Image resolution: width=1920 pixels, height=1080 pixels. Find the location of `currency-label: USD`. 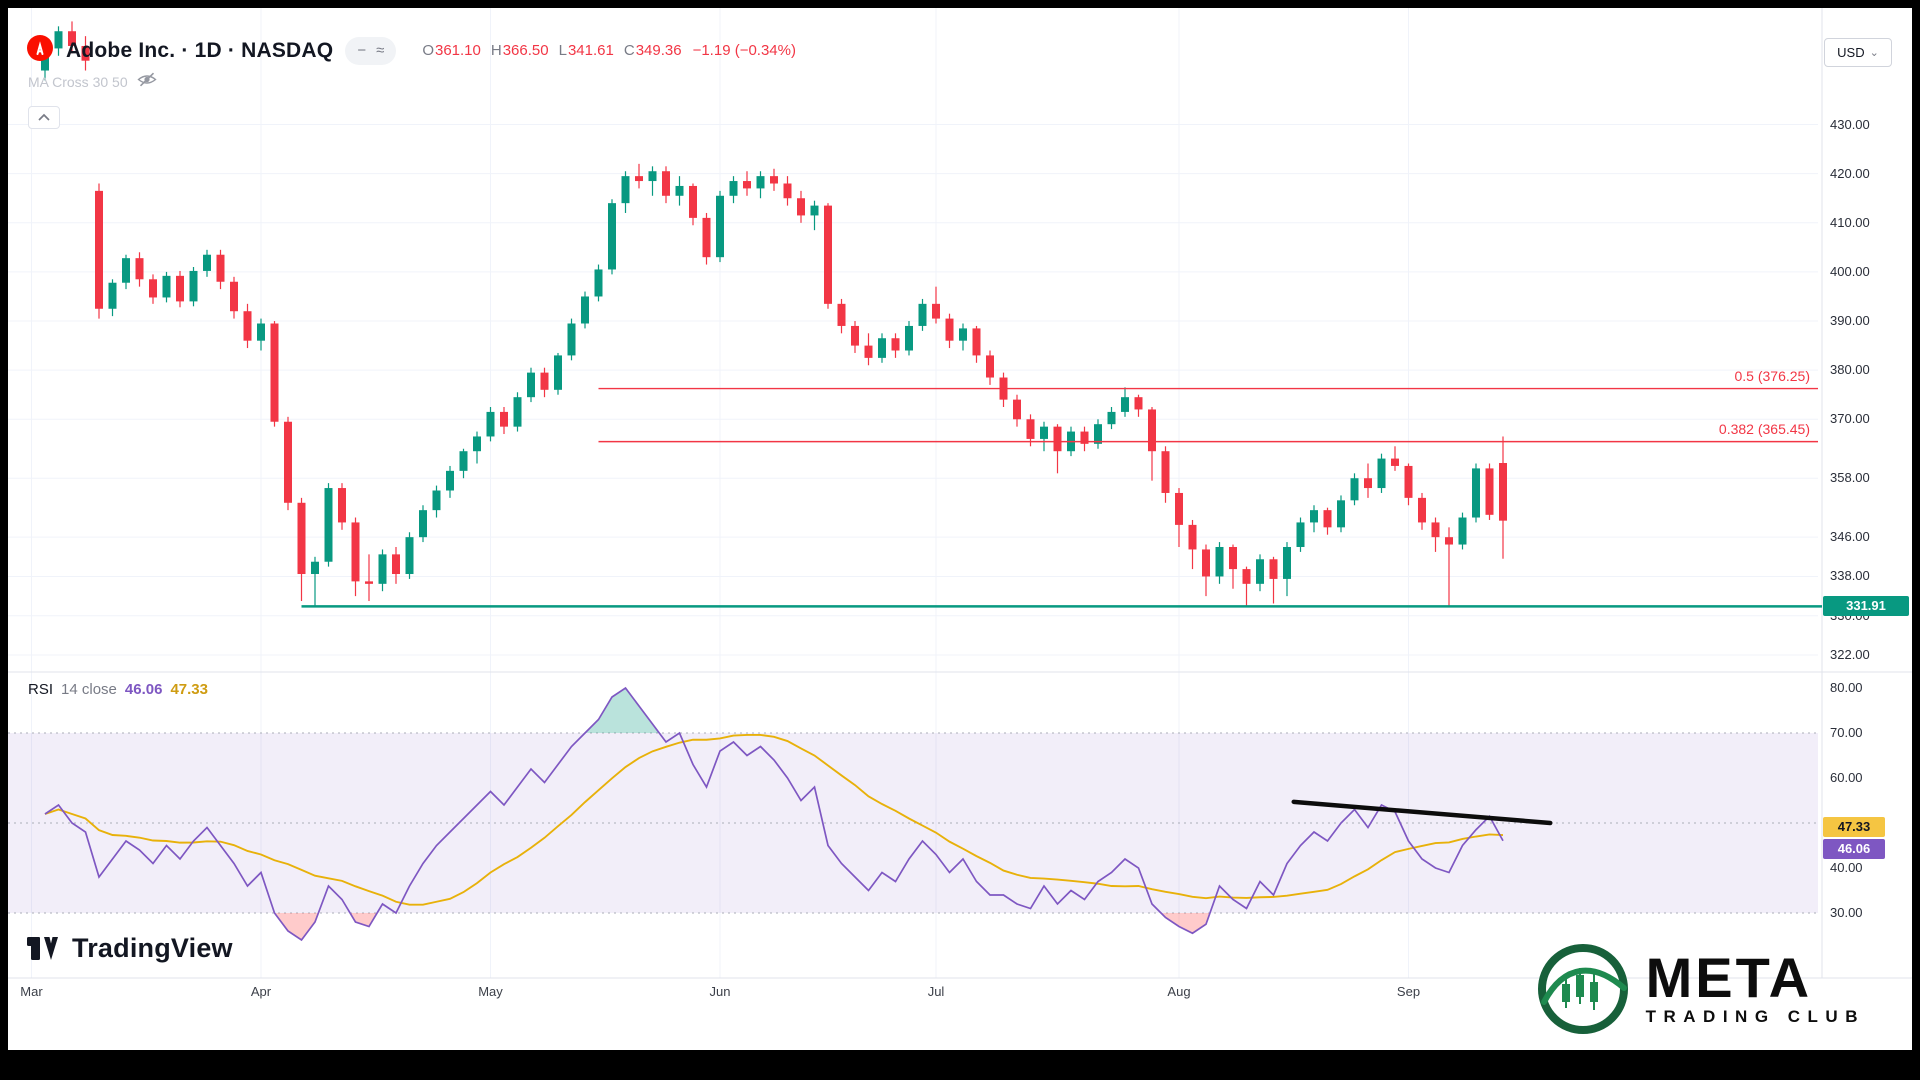

currency-label: USD is located at coordinates (1851, 52).